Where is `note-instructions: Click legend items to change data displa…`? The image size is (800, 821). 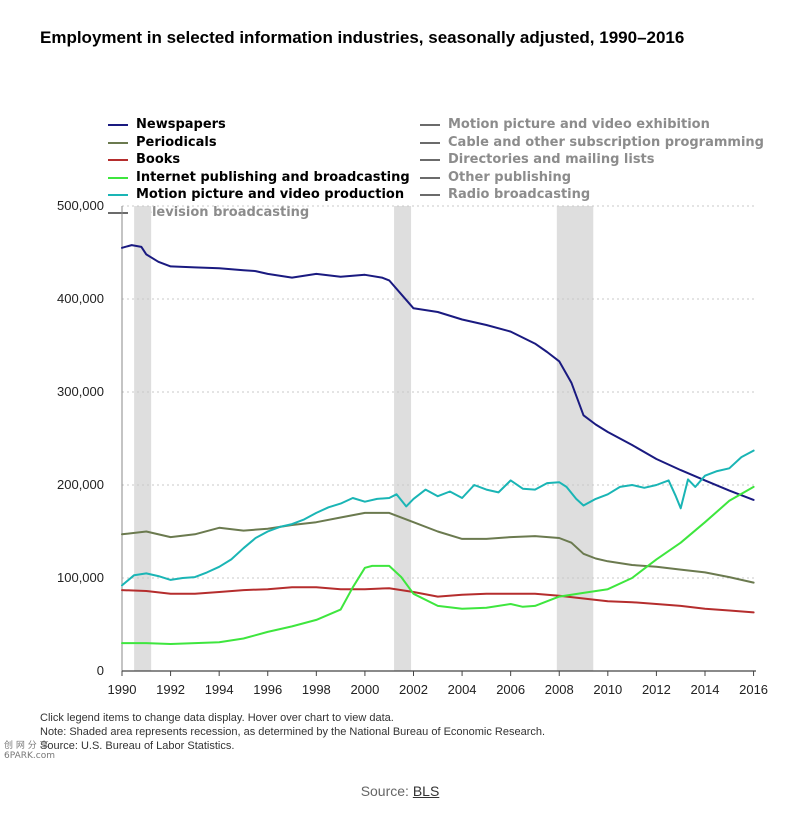
note-instructions: Click legend items to change data displa… is located at coordinates (217, 718).